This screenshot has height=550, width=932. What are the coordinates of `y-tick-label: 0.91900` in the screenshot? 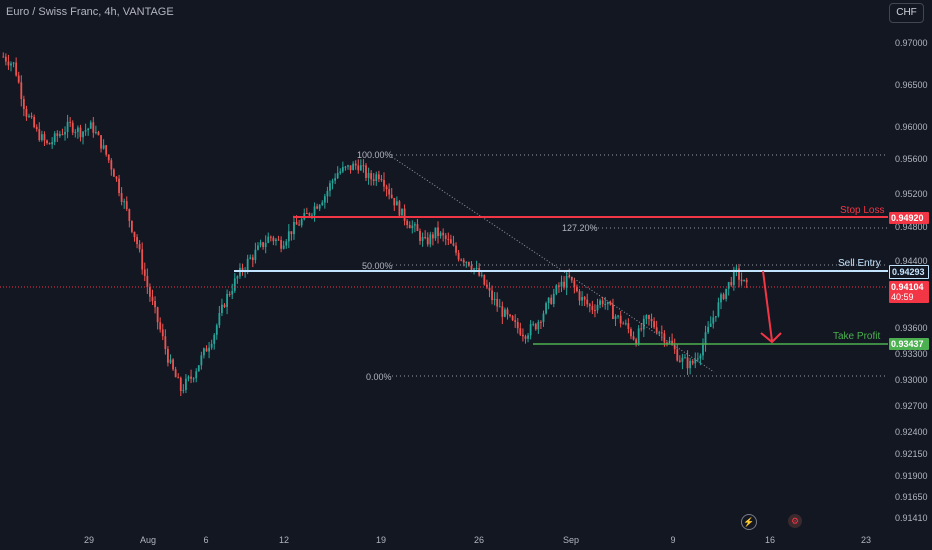 It's located at (911, 476).